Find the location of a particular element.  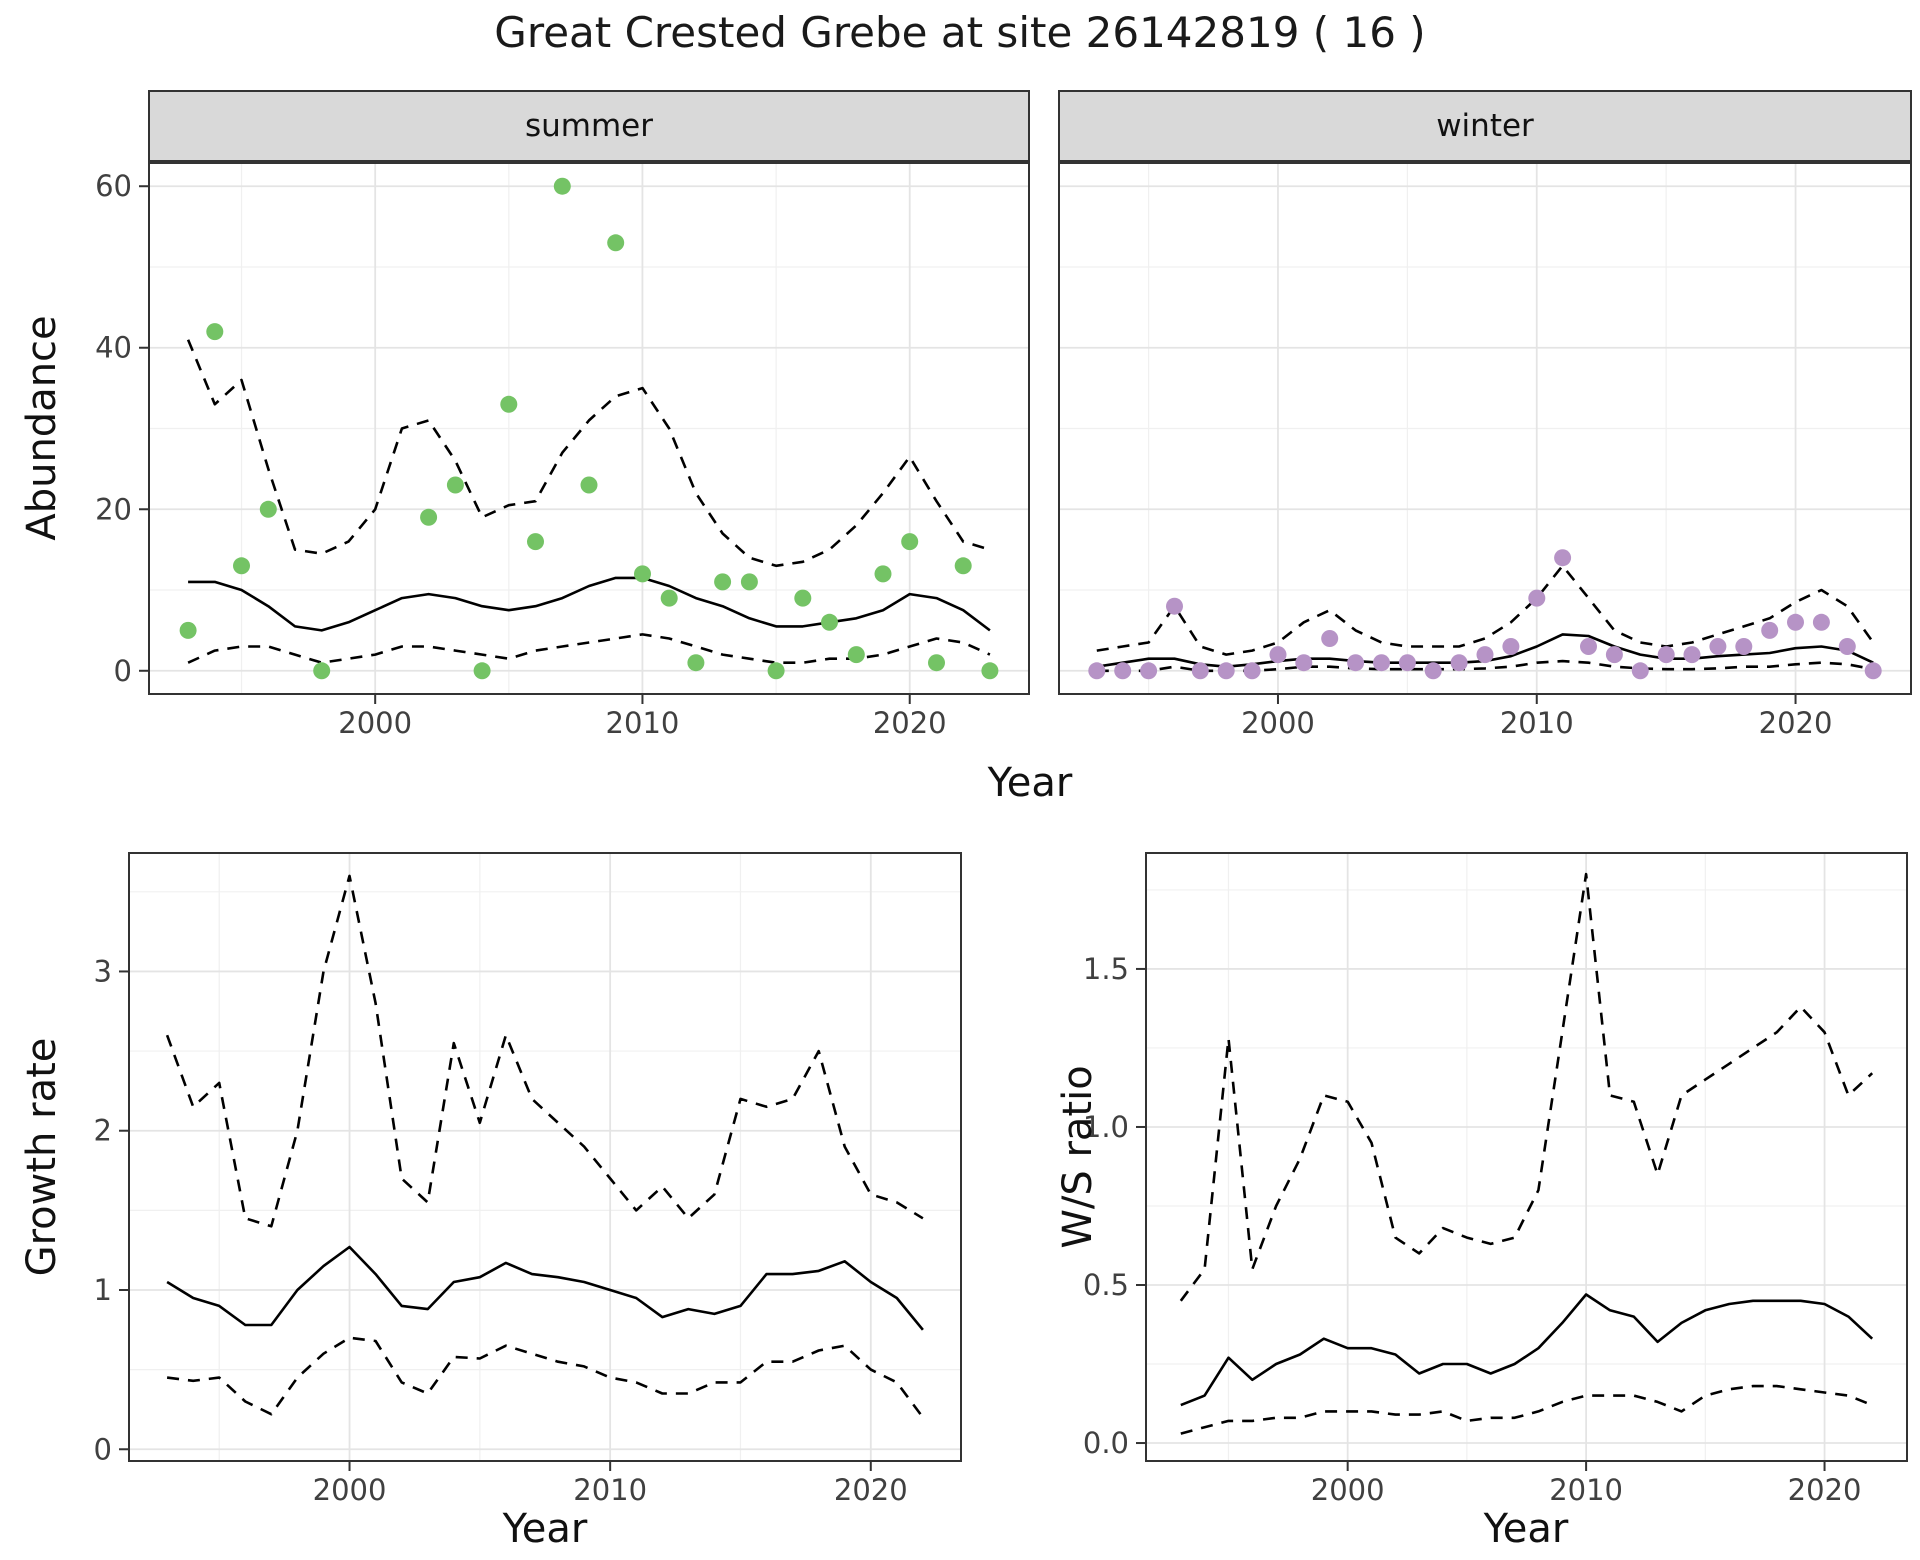

y-tick-label: 0.5 is located at coordinates (1106, 1285).